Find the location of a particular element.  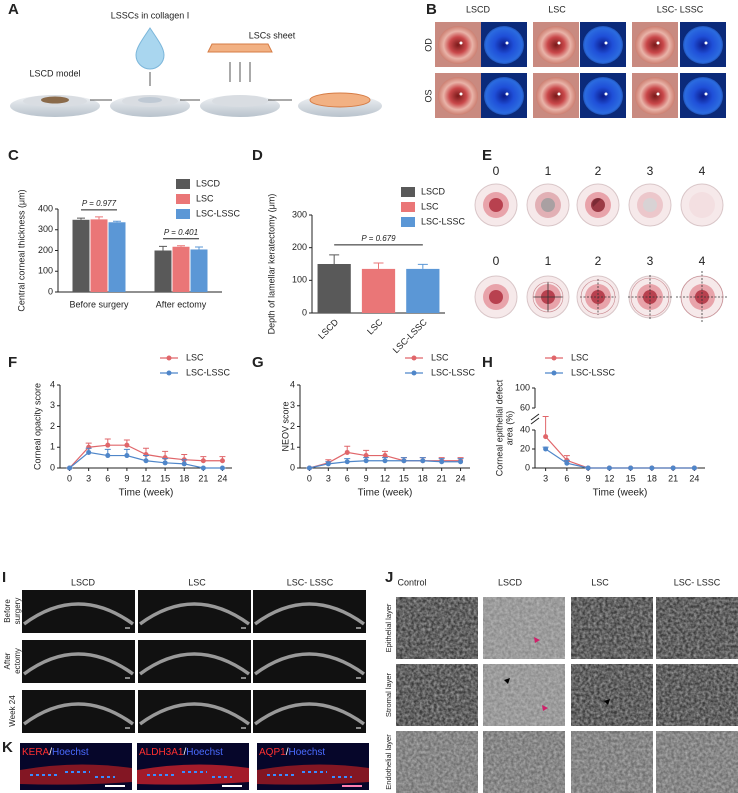

legend-swatch is located at coordinates (183, 214).